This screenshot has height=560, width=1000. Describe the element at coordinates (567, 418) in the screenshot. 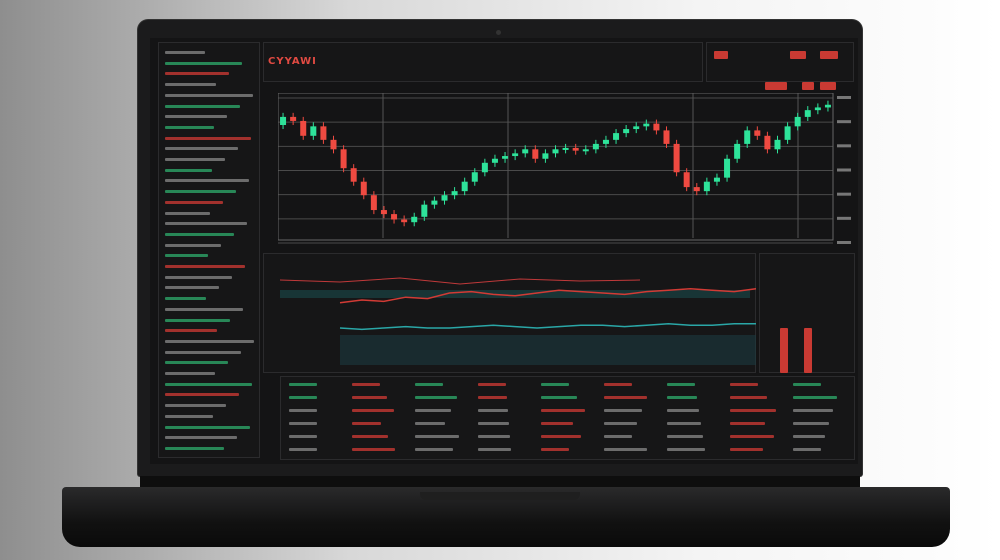

I see `data-table` at that location.